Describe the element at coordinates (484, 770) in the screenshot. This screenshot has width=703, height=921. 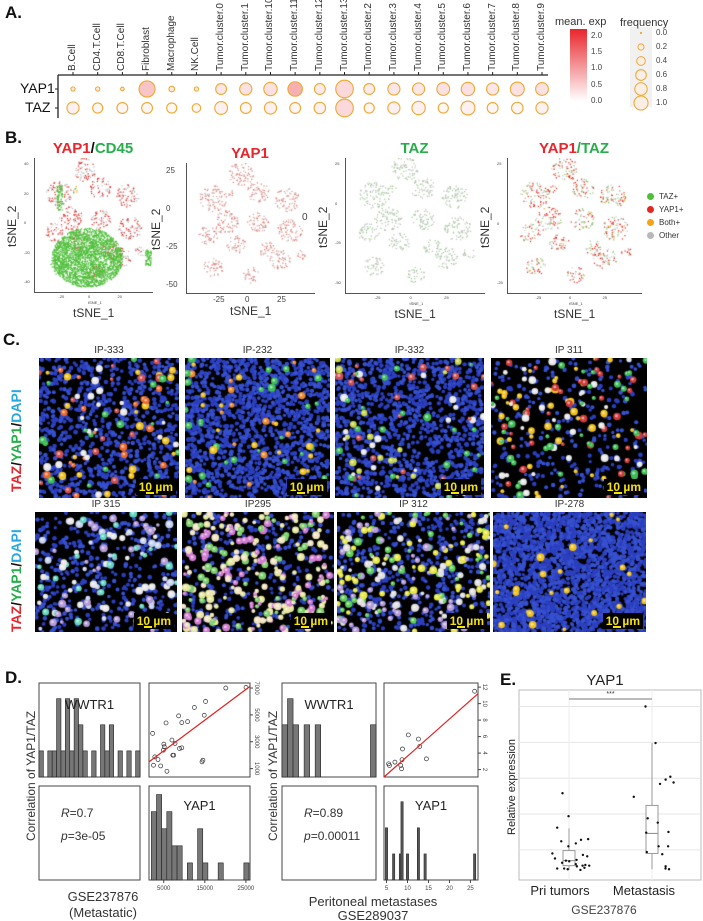
I see `scatter-ytick: 2` at that location.